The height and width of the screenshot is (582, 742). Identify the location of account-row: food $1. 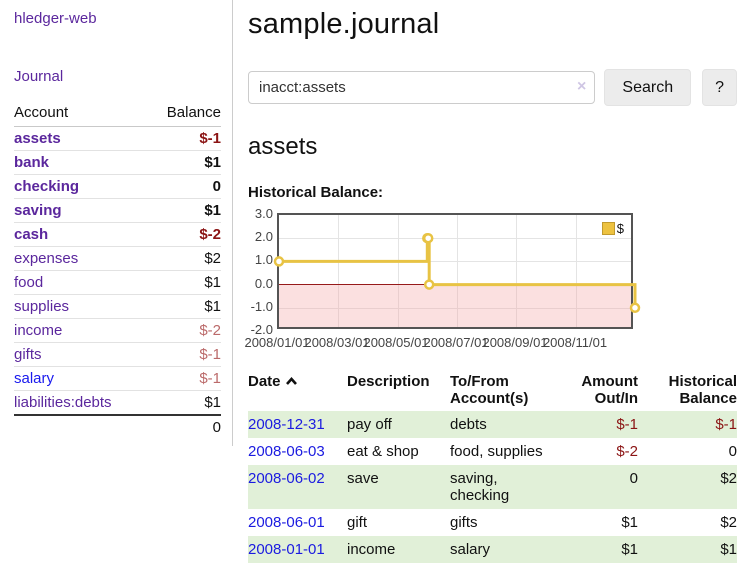
(117, 282).